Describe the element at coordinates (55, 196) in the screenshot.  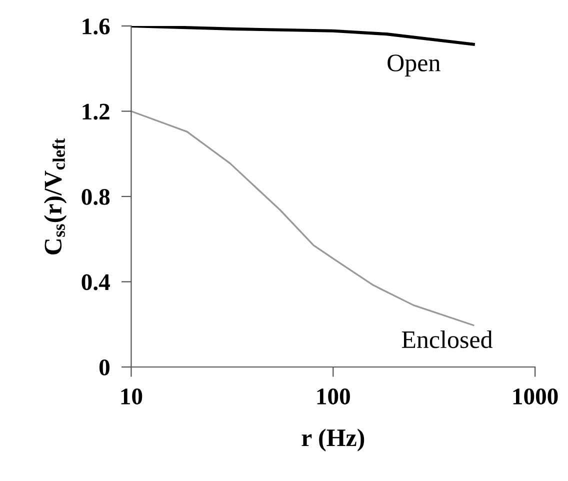
I see `y-axis-title: C$_{ss}$(r)/V$_{cleft}$` at that location.